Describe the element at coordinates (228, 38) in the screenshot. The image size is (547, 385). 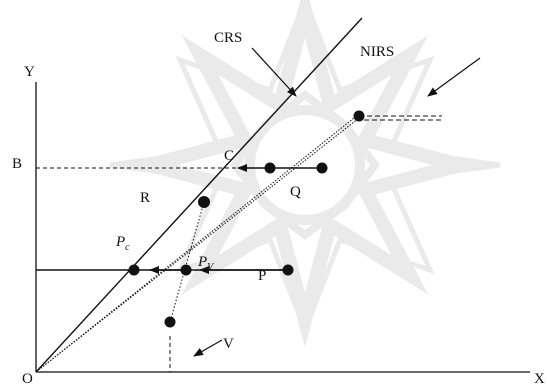
I see `crs-label: CRS` at that location.